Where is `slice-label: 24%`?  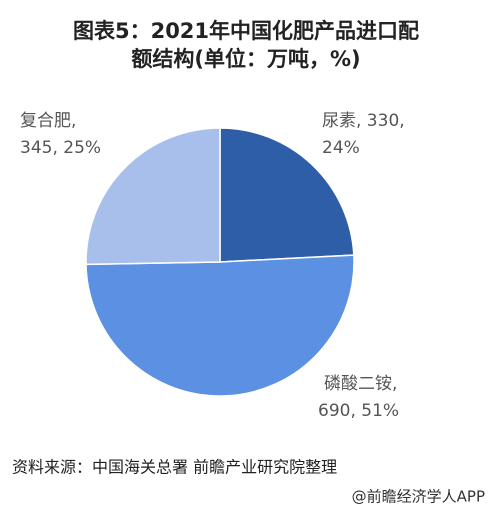
slice-label: 24% is located at coordinates (341, 148).